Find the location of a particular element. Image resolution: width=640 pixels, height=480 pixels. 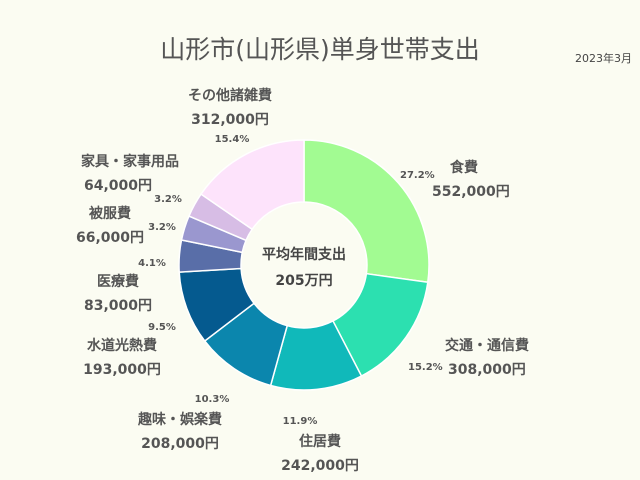

slice-name-4: 水道光熱費 is located at coordinates (122, 345).